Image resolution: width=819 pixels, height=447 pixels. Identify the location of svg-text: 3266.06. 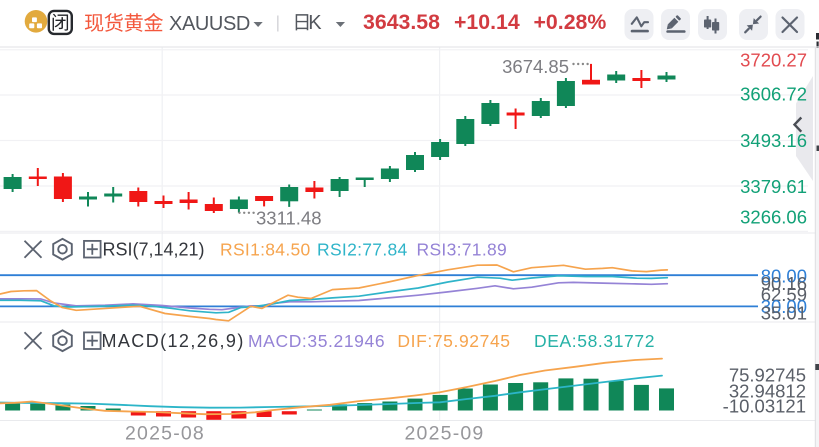
(773, 217).